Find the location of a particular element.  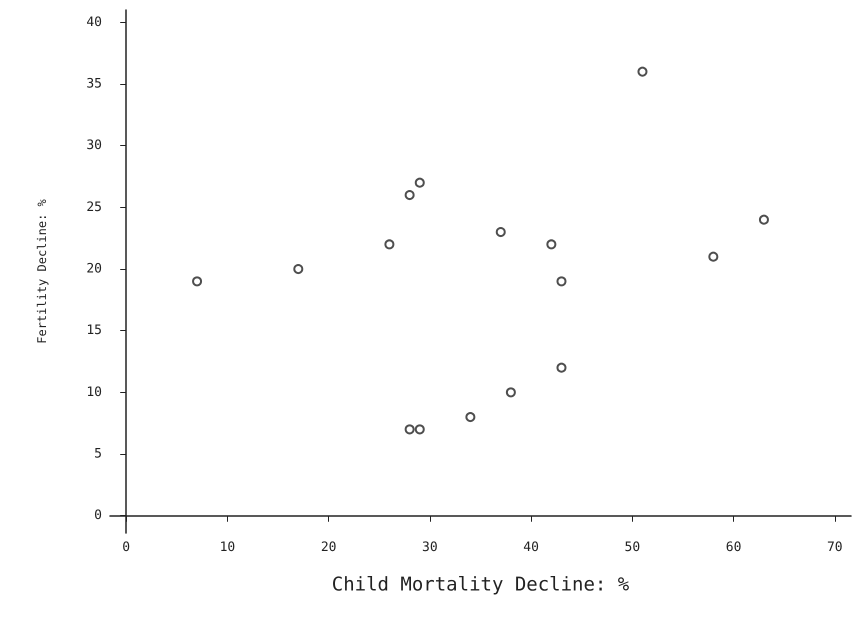

x-tick-label: 40 is located at coordinates (531, 547).